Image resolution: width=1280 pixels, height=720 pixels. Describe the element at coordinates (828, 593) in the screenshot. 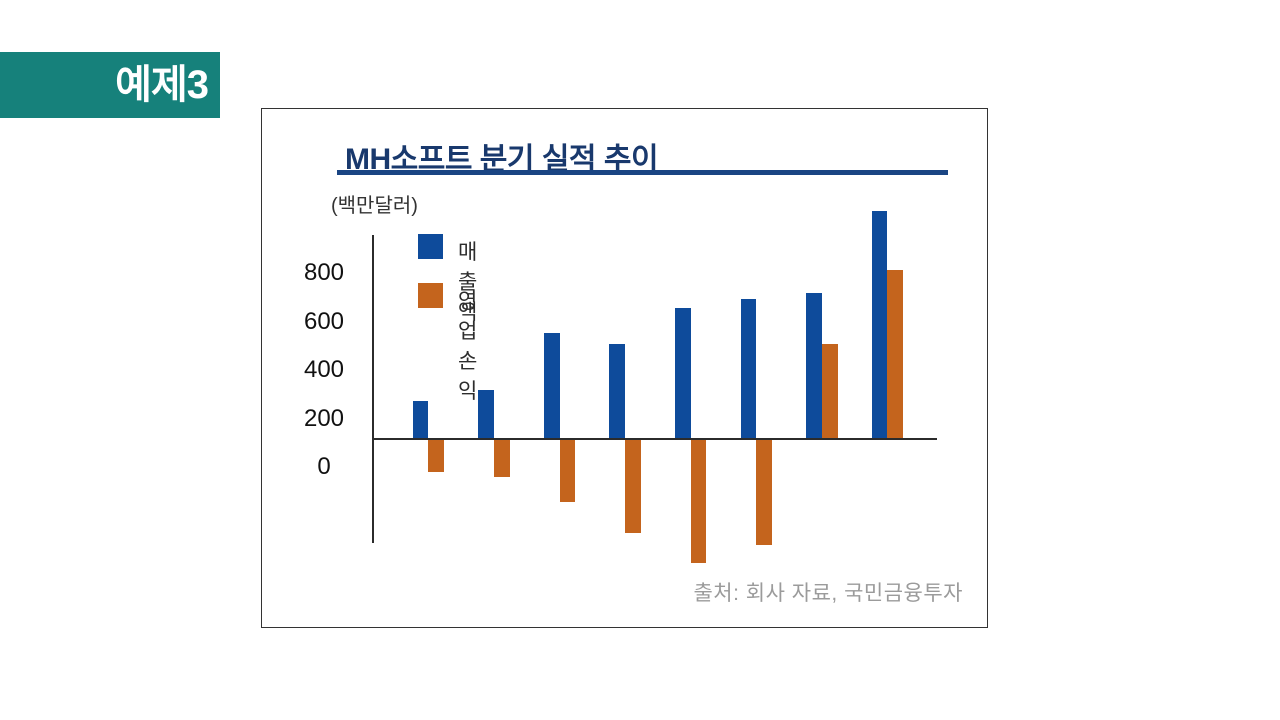

I see `source-note: 출처: 회사 자료, 국민금융투자` at that location.